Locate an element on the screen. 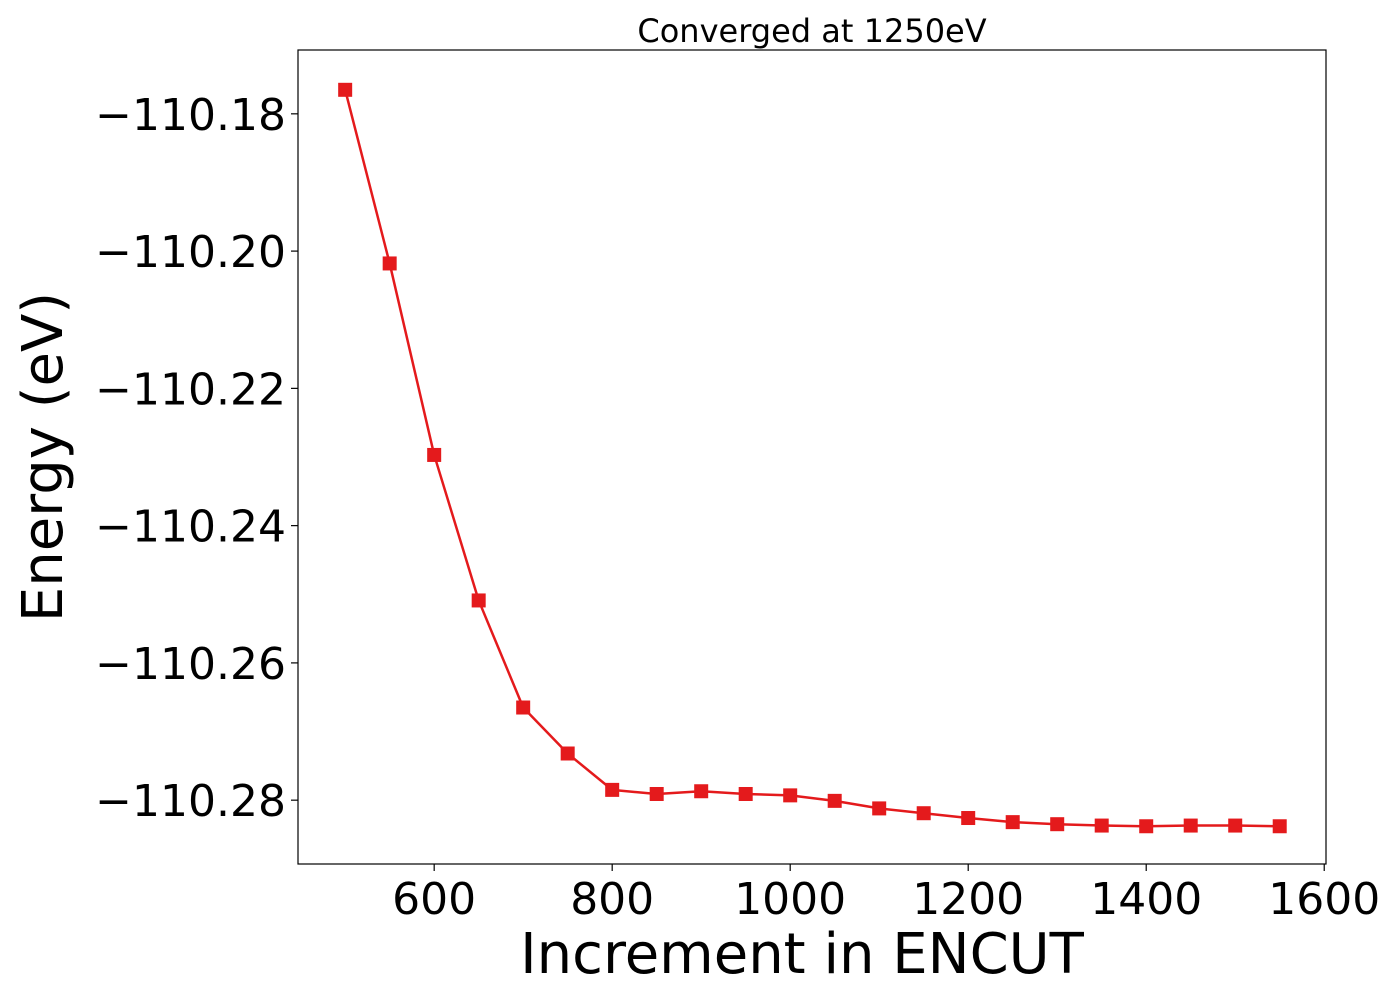  x-tick-label: 1200 is located at coordinates (968, 899).